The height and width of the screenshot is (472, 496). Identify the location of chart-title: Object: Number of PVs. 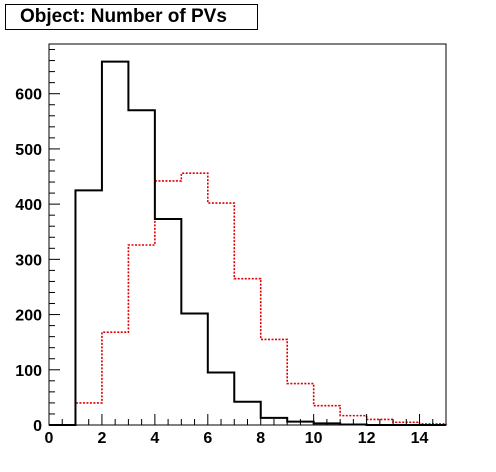
(131, 17).